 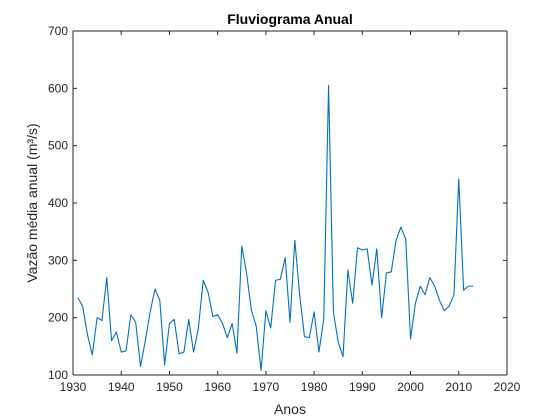 I want to click on chart-title: Fluviograma Anual, so click(x=290, y=19).